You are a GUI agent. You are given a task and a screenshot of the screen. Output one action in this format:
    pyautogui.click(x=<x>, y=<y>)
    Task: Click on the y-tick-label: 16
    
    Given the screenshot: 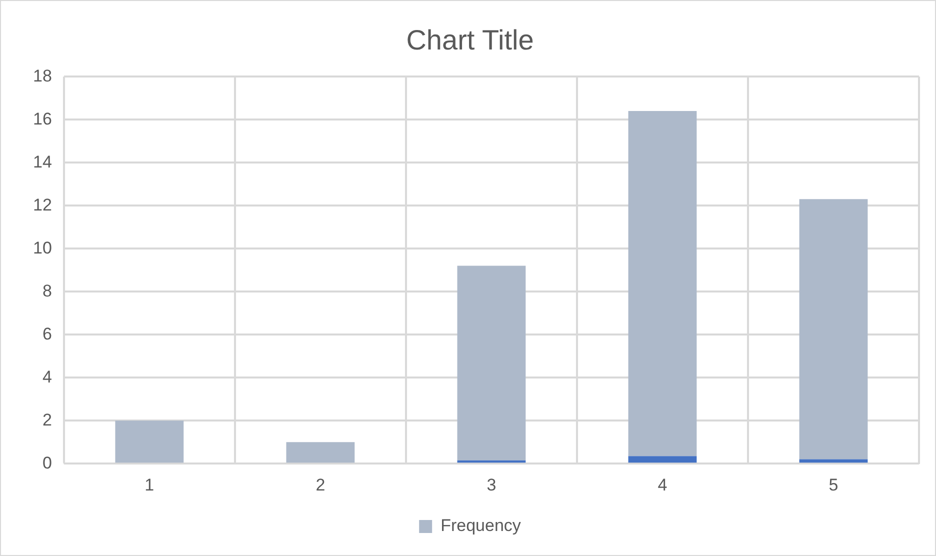 What is the action you would take?
    pyautogui.click(x=42, y=118)
    